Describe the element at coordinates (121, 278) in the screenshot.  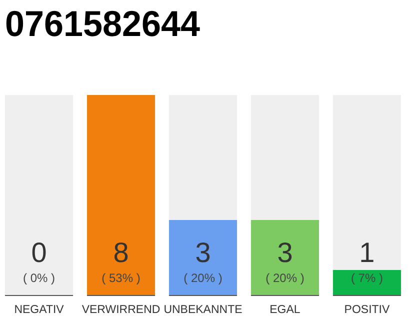
I see `annotation: ( 53% )` at that location.